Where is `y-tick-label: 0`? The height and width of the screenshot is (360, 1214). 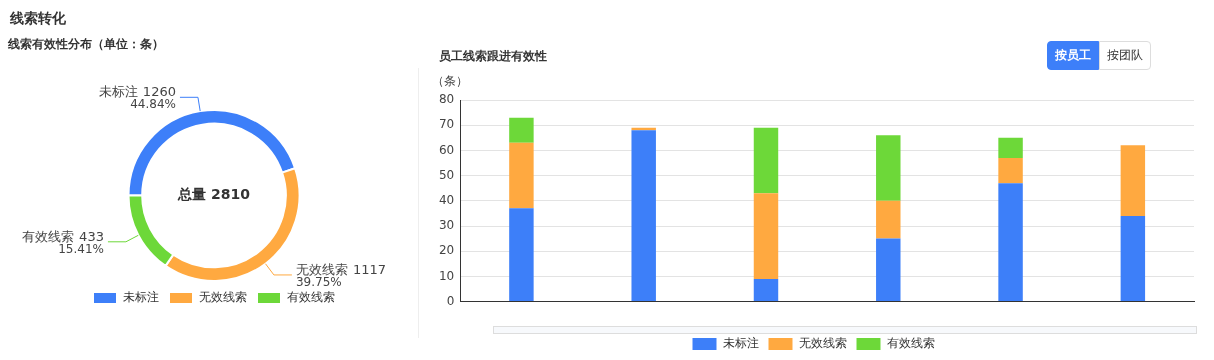
y-tick-label: 0 is located at coordinates (450, 300).